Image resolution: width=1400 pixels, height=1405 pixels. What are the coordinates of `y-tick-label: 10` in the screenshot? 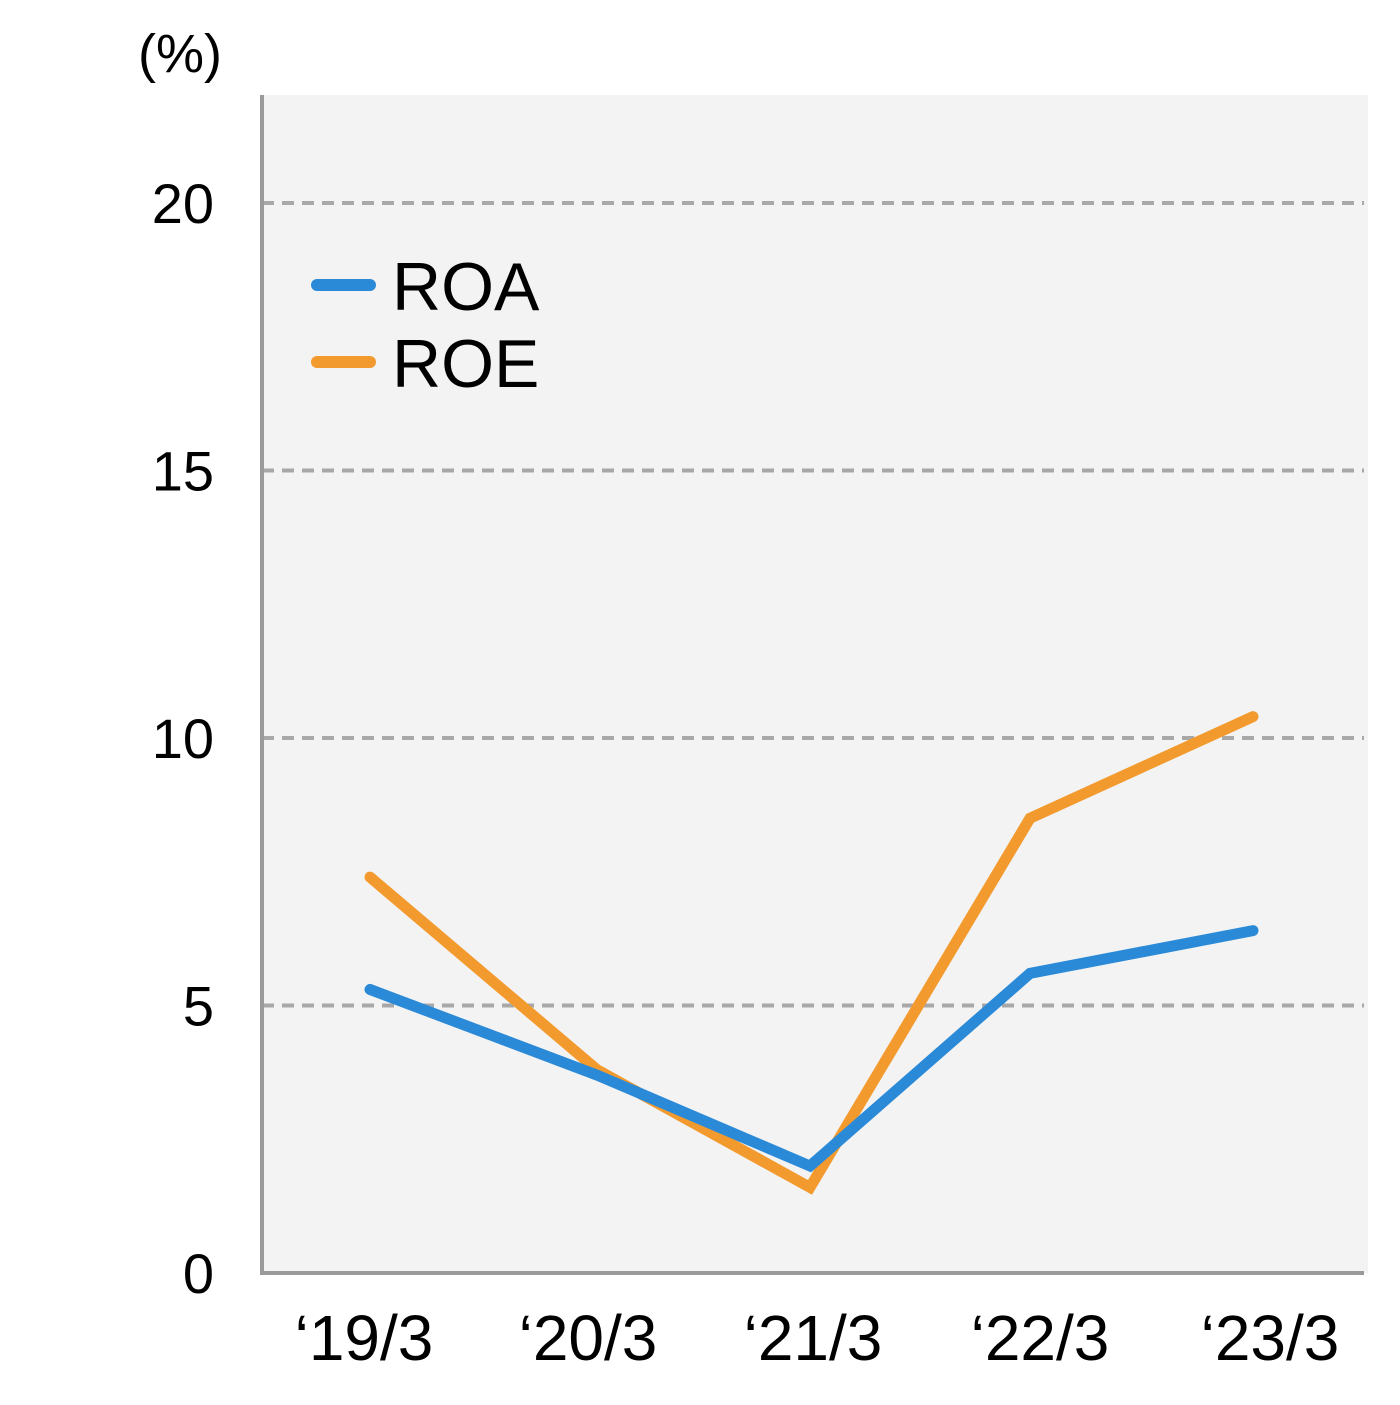 It's located at (183, 738).